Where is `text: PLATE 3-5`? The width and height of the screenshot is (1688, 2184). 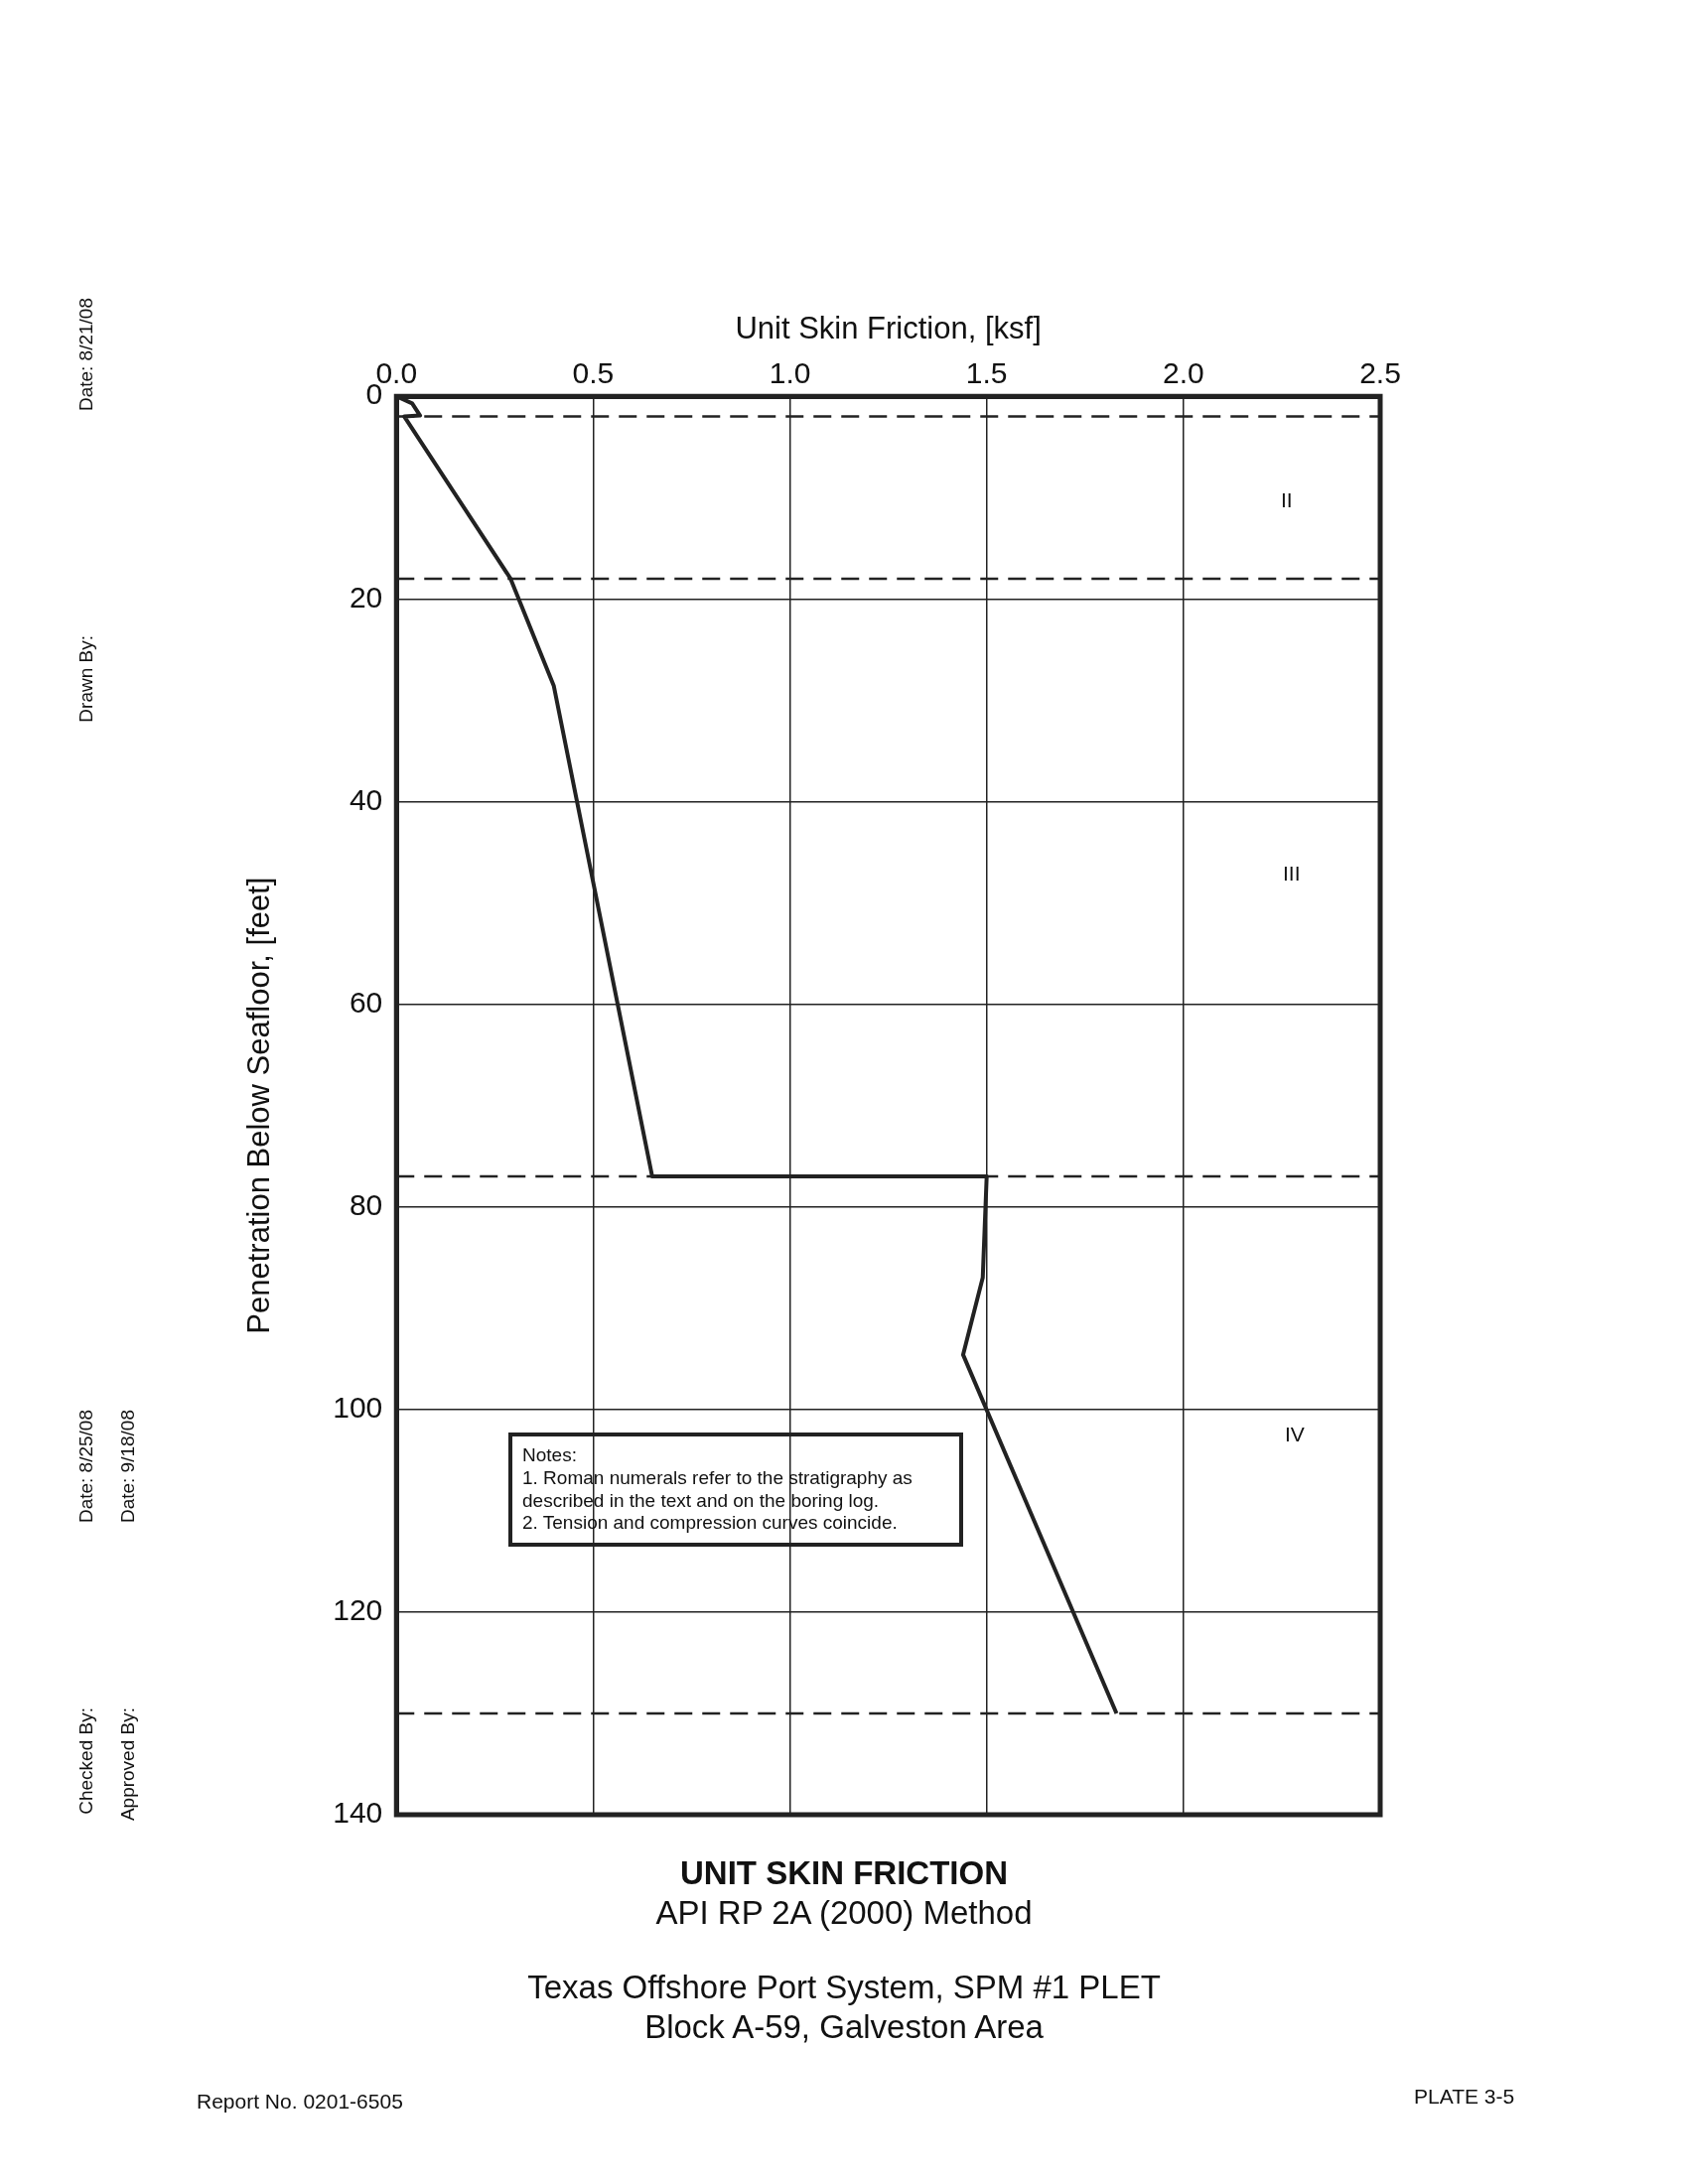 text: PLATE 3-5 is located at coordinates (1464, 2097).